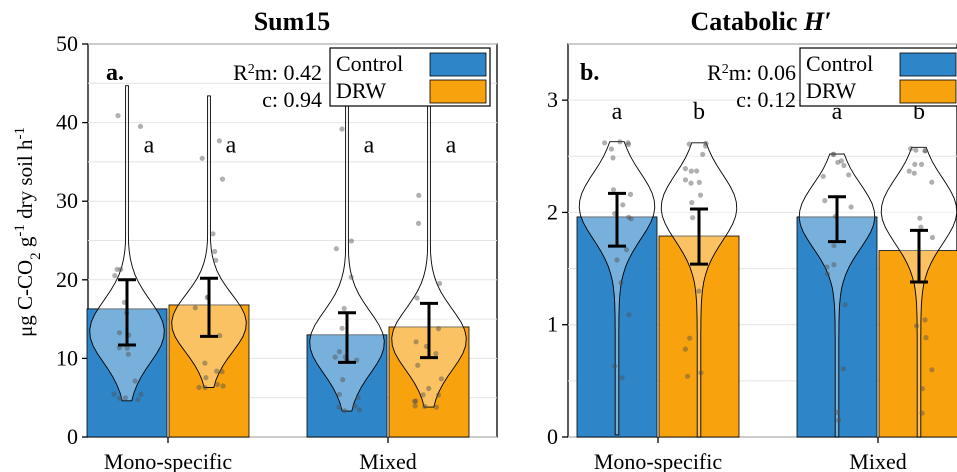  Describe the element at coordinates (552, 99) in the screenshot. I see `y-tick-label: 3` at that location.